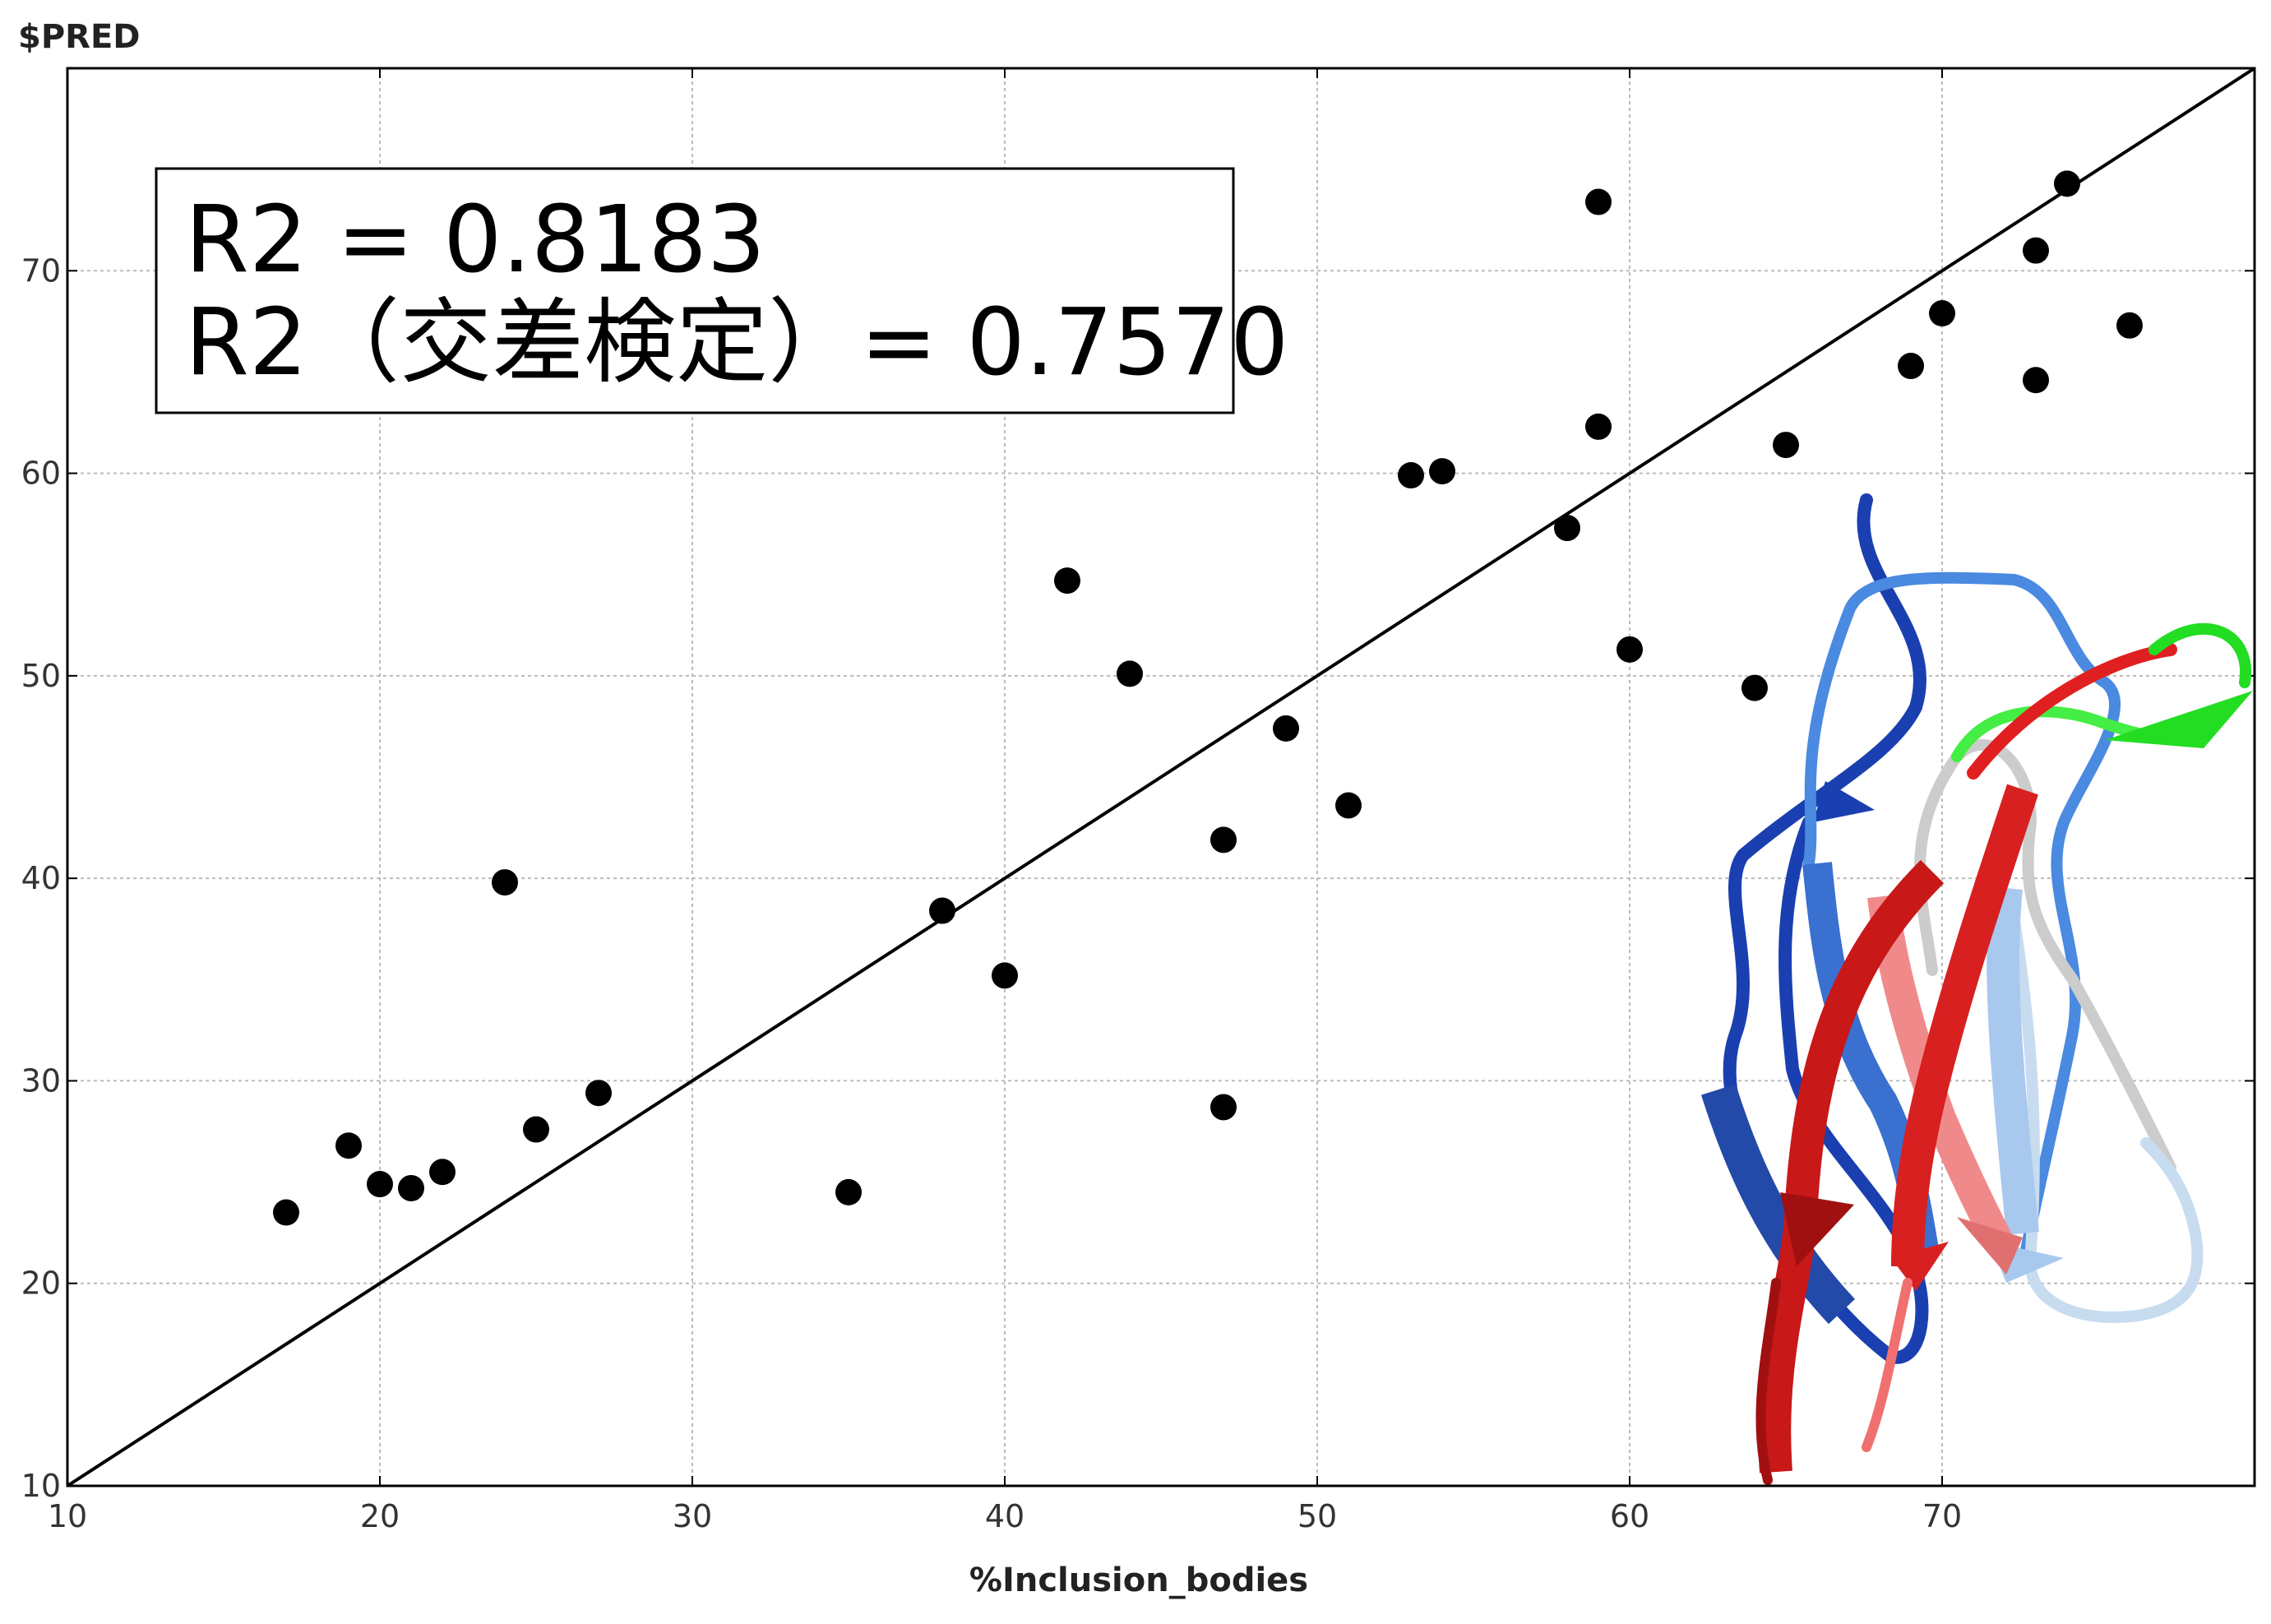  I want to click on x-tick-label: 50, so click(1317, 1516).